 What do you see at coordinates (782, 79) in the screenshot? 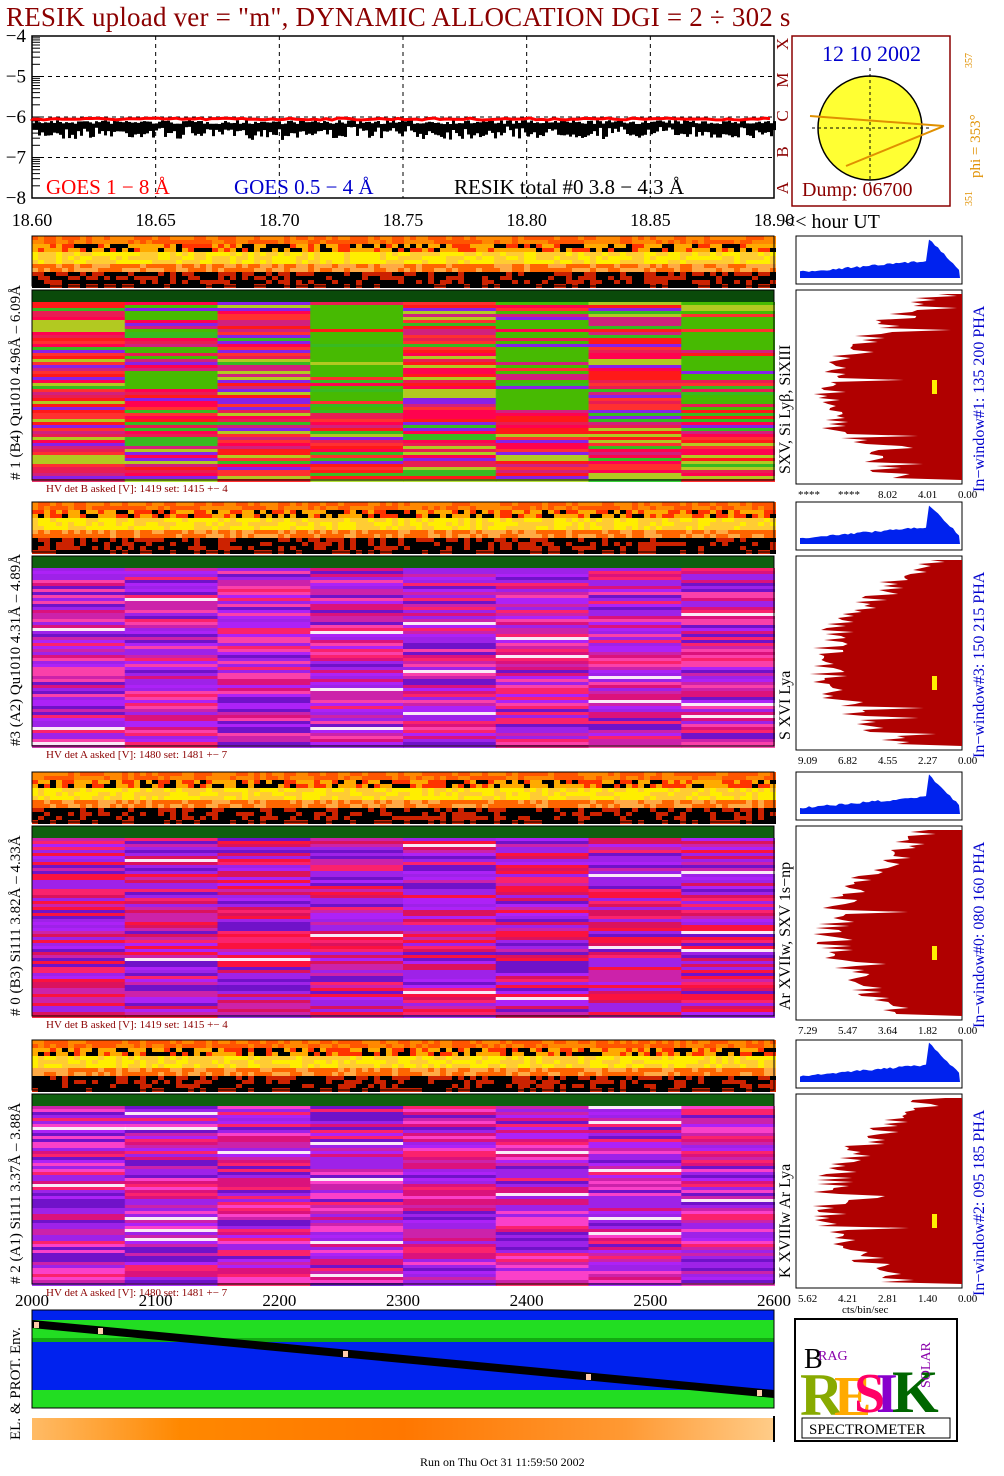
I see `goes-class-label: M` at bounding box center [782, 79].